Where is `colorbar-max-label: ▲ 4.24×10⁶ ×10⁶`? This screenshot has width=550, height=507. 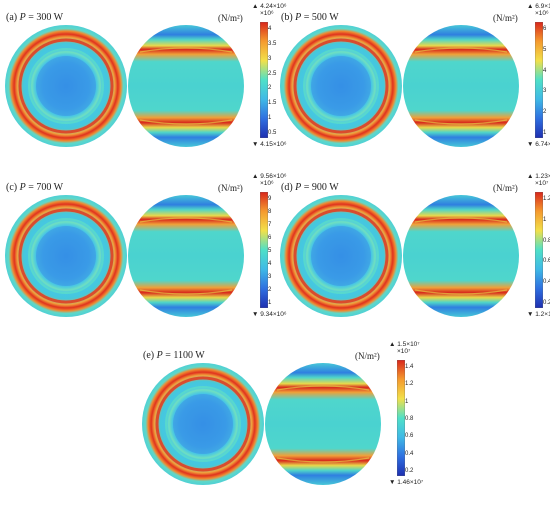 colorbar-max-label: ▲ 4.24×10⁶ ×10⁶ is located at coordinates (269, 10).